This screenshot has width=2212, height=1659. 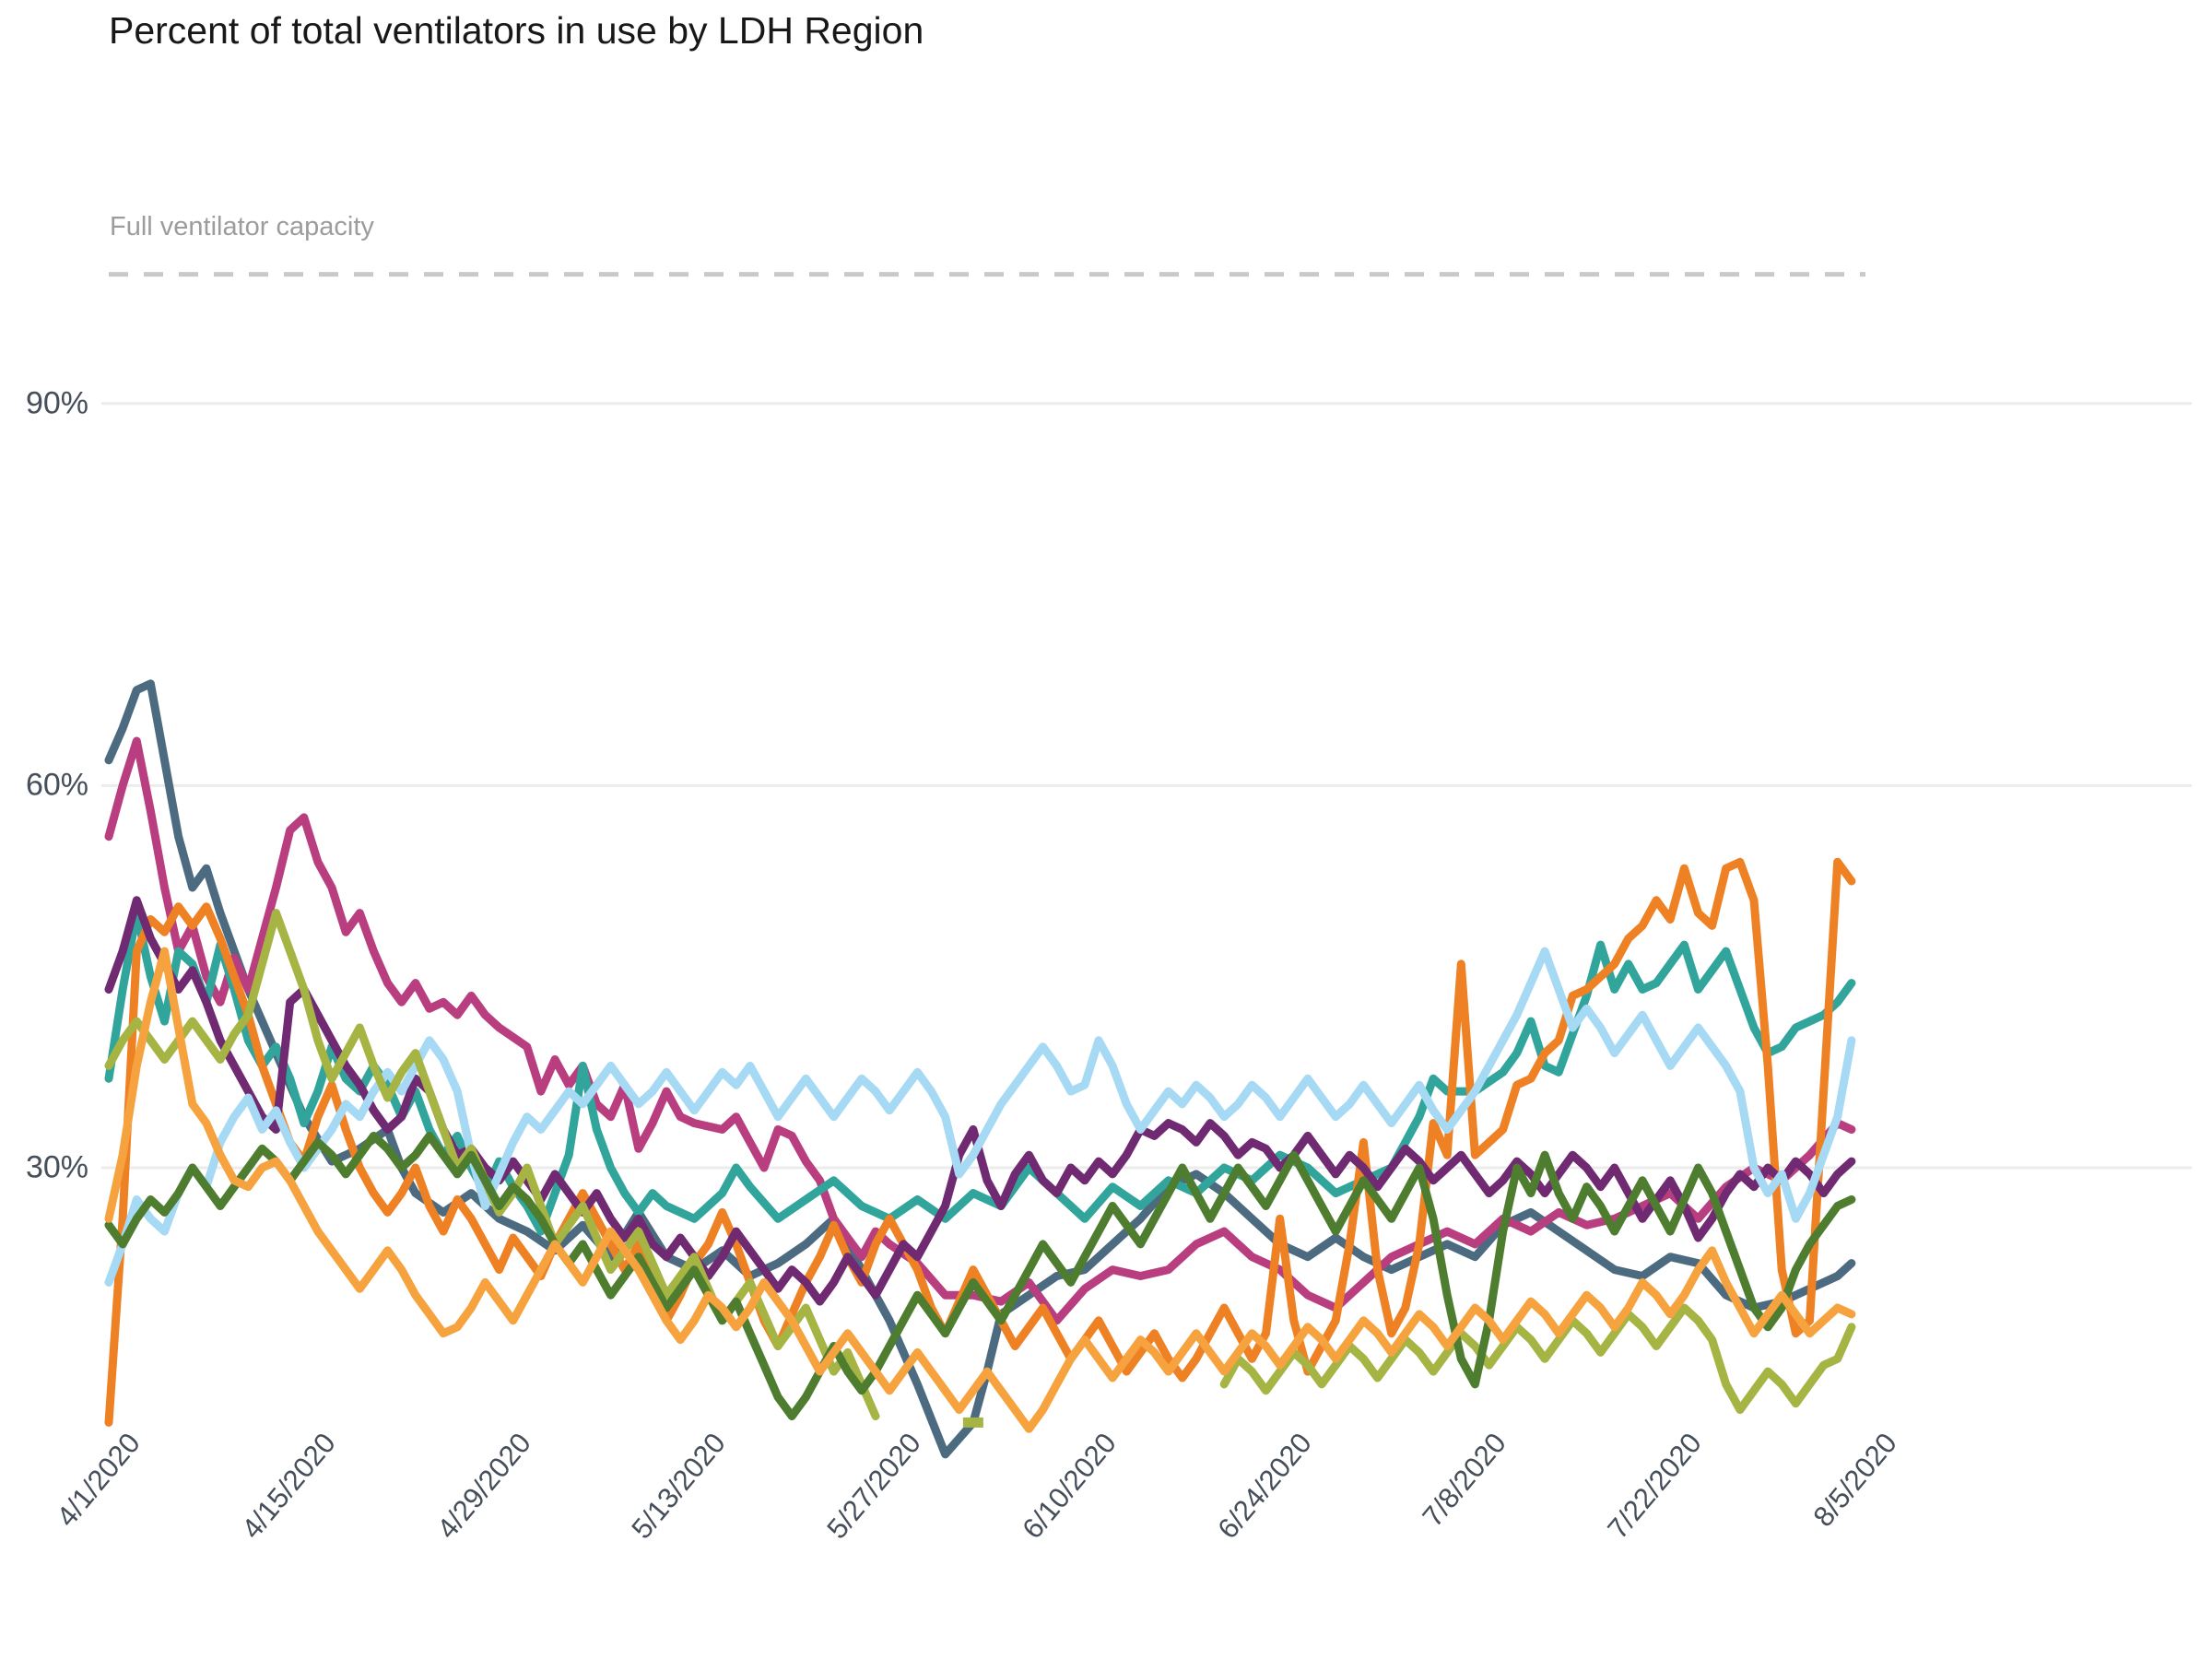 What do you see at coordinates (1537, 1359) in the screenshot?
I see `series-olive-line` at bounding box center [1537, 1359].